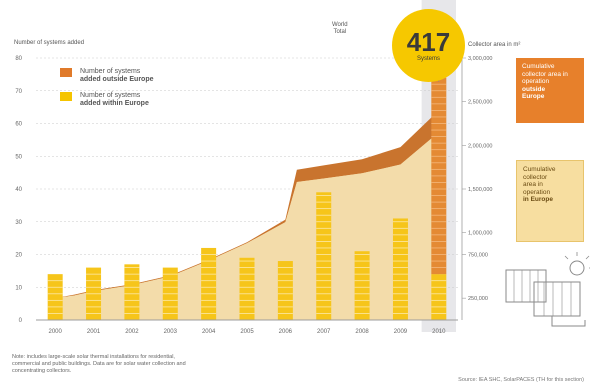 This screenshot has height=389, width=590. What do you see at coordinates (18, 288) in the screenshot?
I see `y-tick-label: 10` at bounding box center [18, 288].